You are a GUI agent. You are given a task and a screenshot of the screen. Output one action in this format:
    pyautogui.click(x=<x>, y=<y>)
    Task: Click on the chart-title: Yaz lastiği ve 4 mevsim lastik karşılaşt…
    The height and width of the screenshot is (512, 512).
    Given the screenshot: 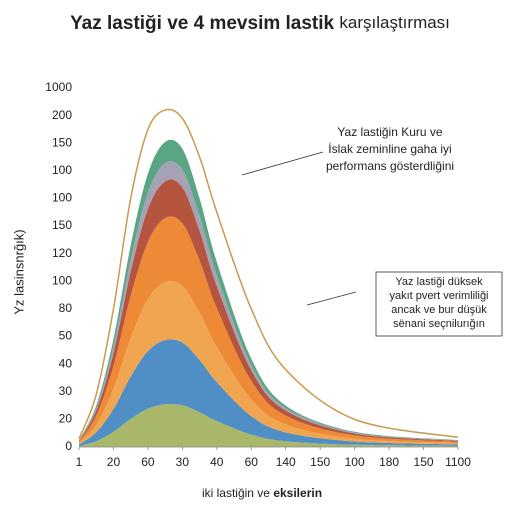 What is the action you would take?
    pyautogui.click(x=260, y=23)
    